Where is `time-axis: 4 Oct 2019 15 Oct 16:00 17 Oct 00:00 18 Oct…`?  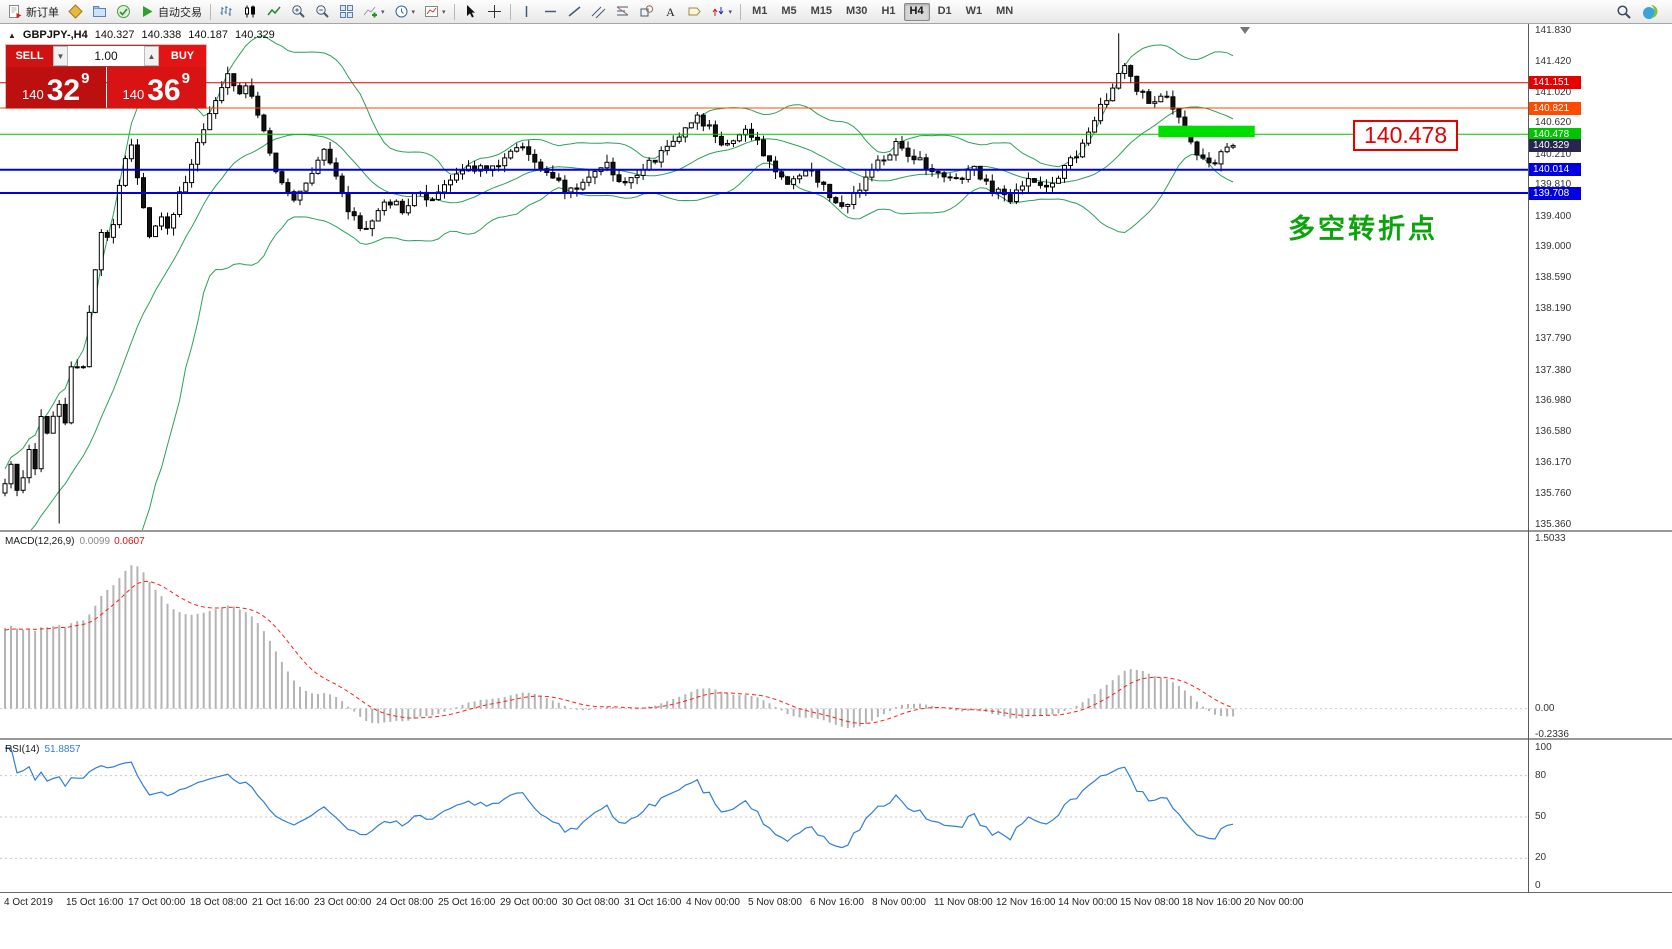 time-axis: 4 Oct 2019 15 Oct 16:00 17 Oct 00:00 18 Oct… is located at coordinates (764, 904).